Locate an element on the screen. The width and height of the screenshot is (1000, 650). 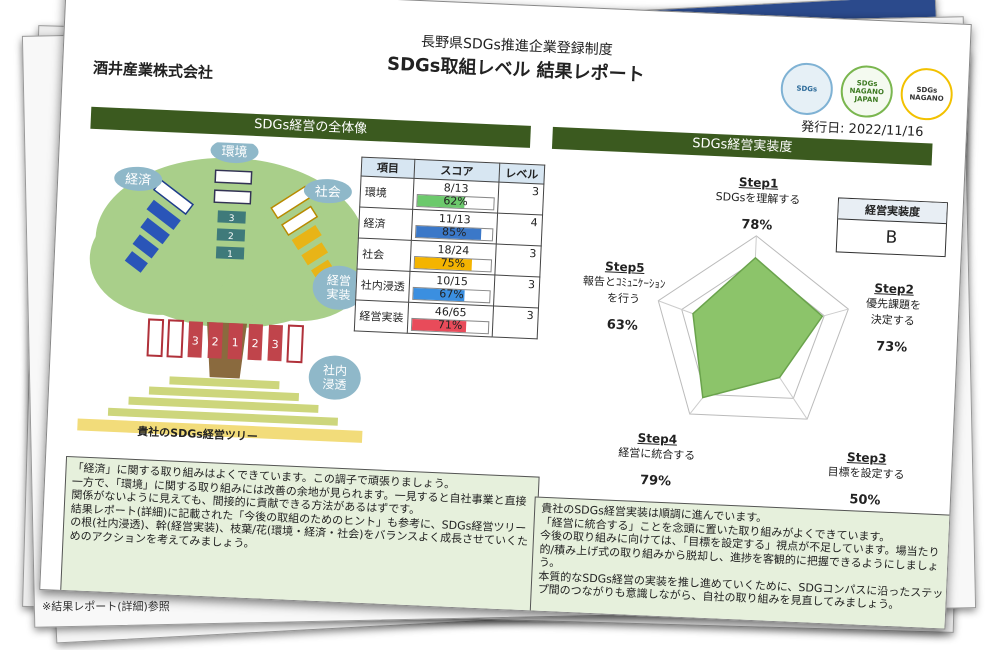
nagano-sdgs-logo: SDGs is located at coordinates (806, 89).